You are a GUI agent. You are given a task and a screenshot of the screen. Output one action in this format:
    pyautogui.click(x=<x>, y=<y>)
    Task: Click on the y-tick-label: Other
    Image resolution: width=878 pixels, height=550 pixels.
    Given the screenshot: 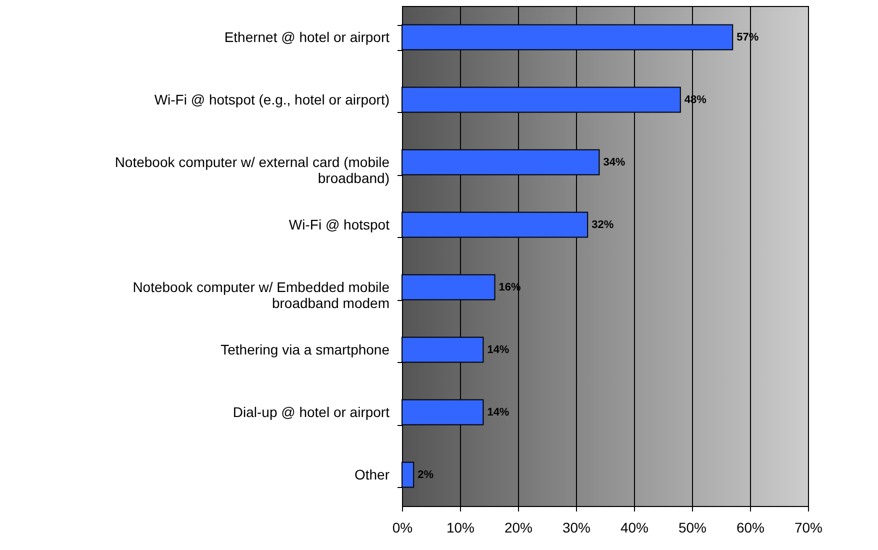 What is the action you would take?
    pyautogui.click(x=372, y=474)
    